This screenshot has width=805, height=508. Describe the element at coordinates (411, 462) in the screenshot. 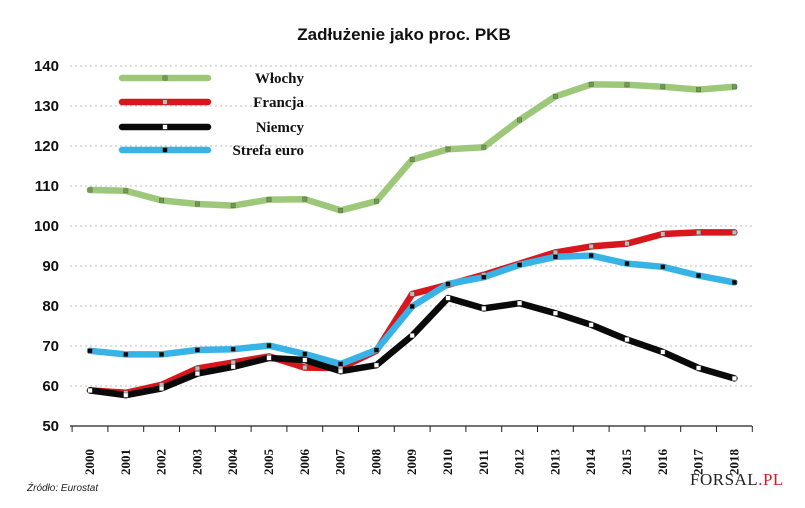

I see `x-tick-label: 2009` at that location.